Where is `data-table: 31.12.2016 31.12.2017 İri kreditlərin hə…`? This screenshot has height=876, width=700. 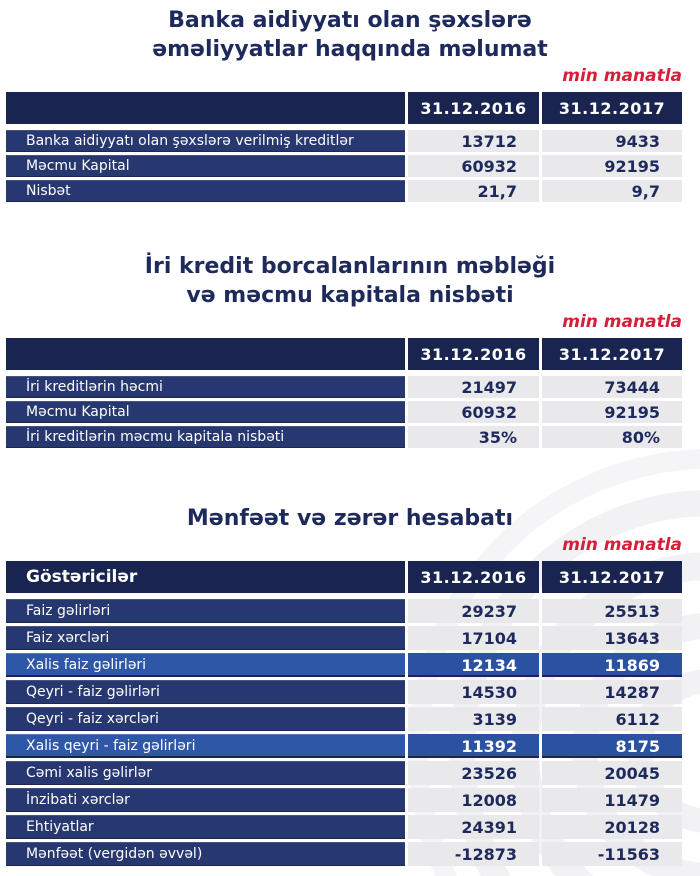 data-table: 31.12.2016 31.12.2017 İri kreditlərin hə… is located at coordinates (344, 393).